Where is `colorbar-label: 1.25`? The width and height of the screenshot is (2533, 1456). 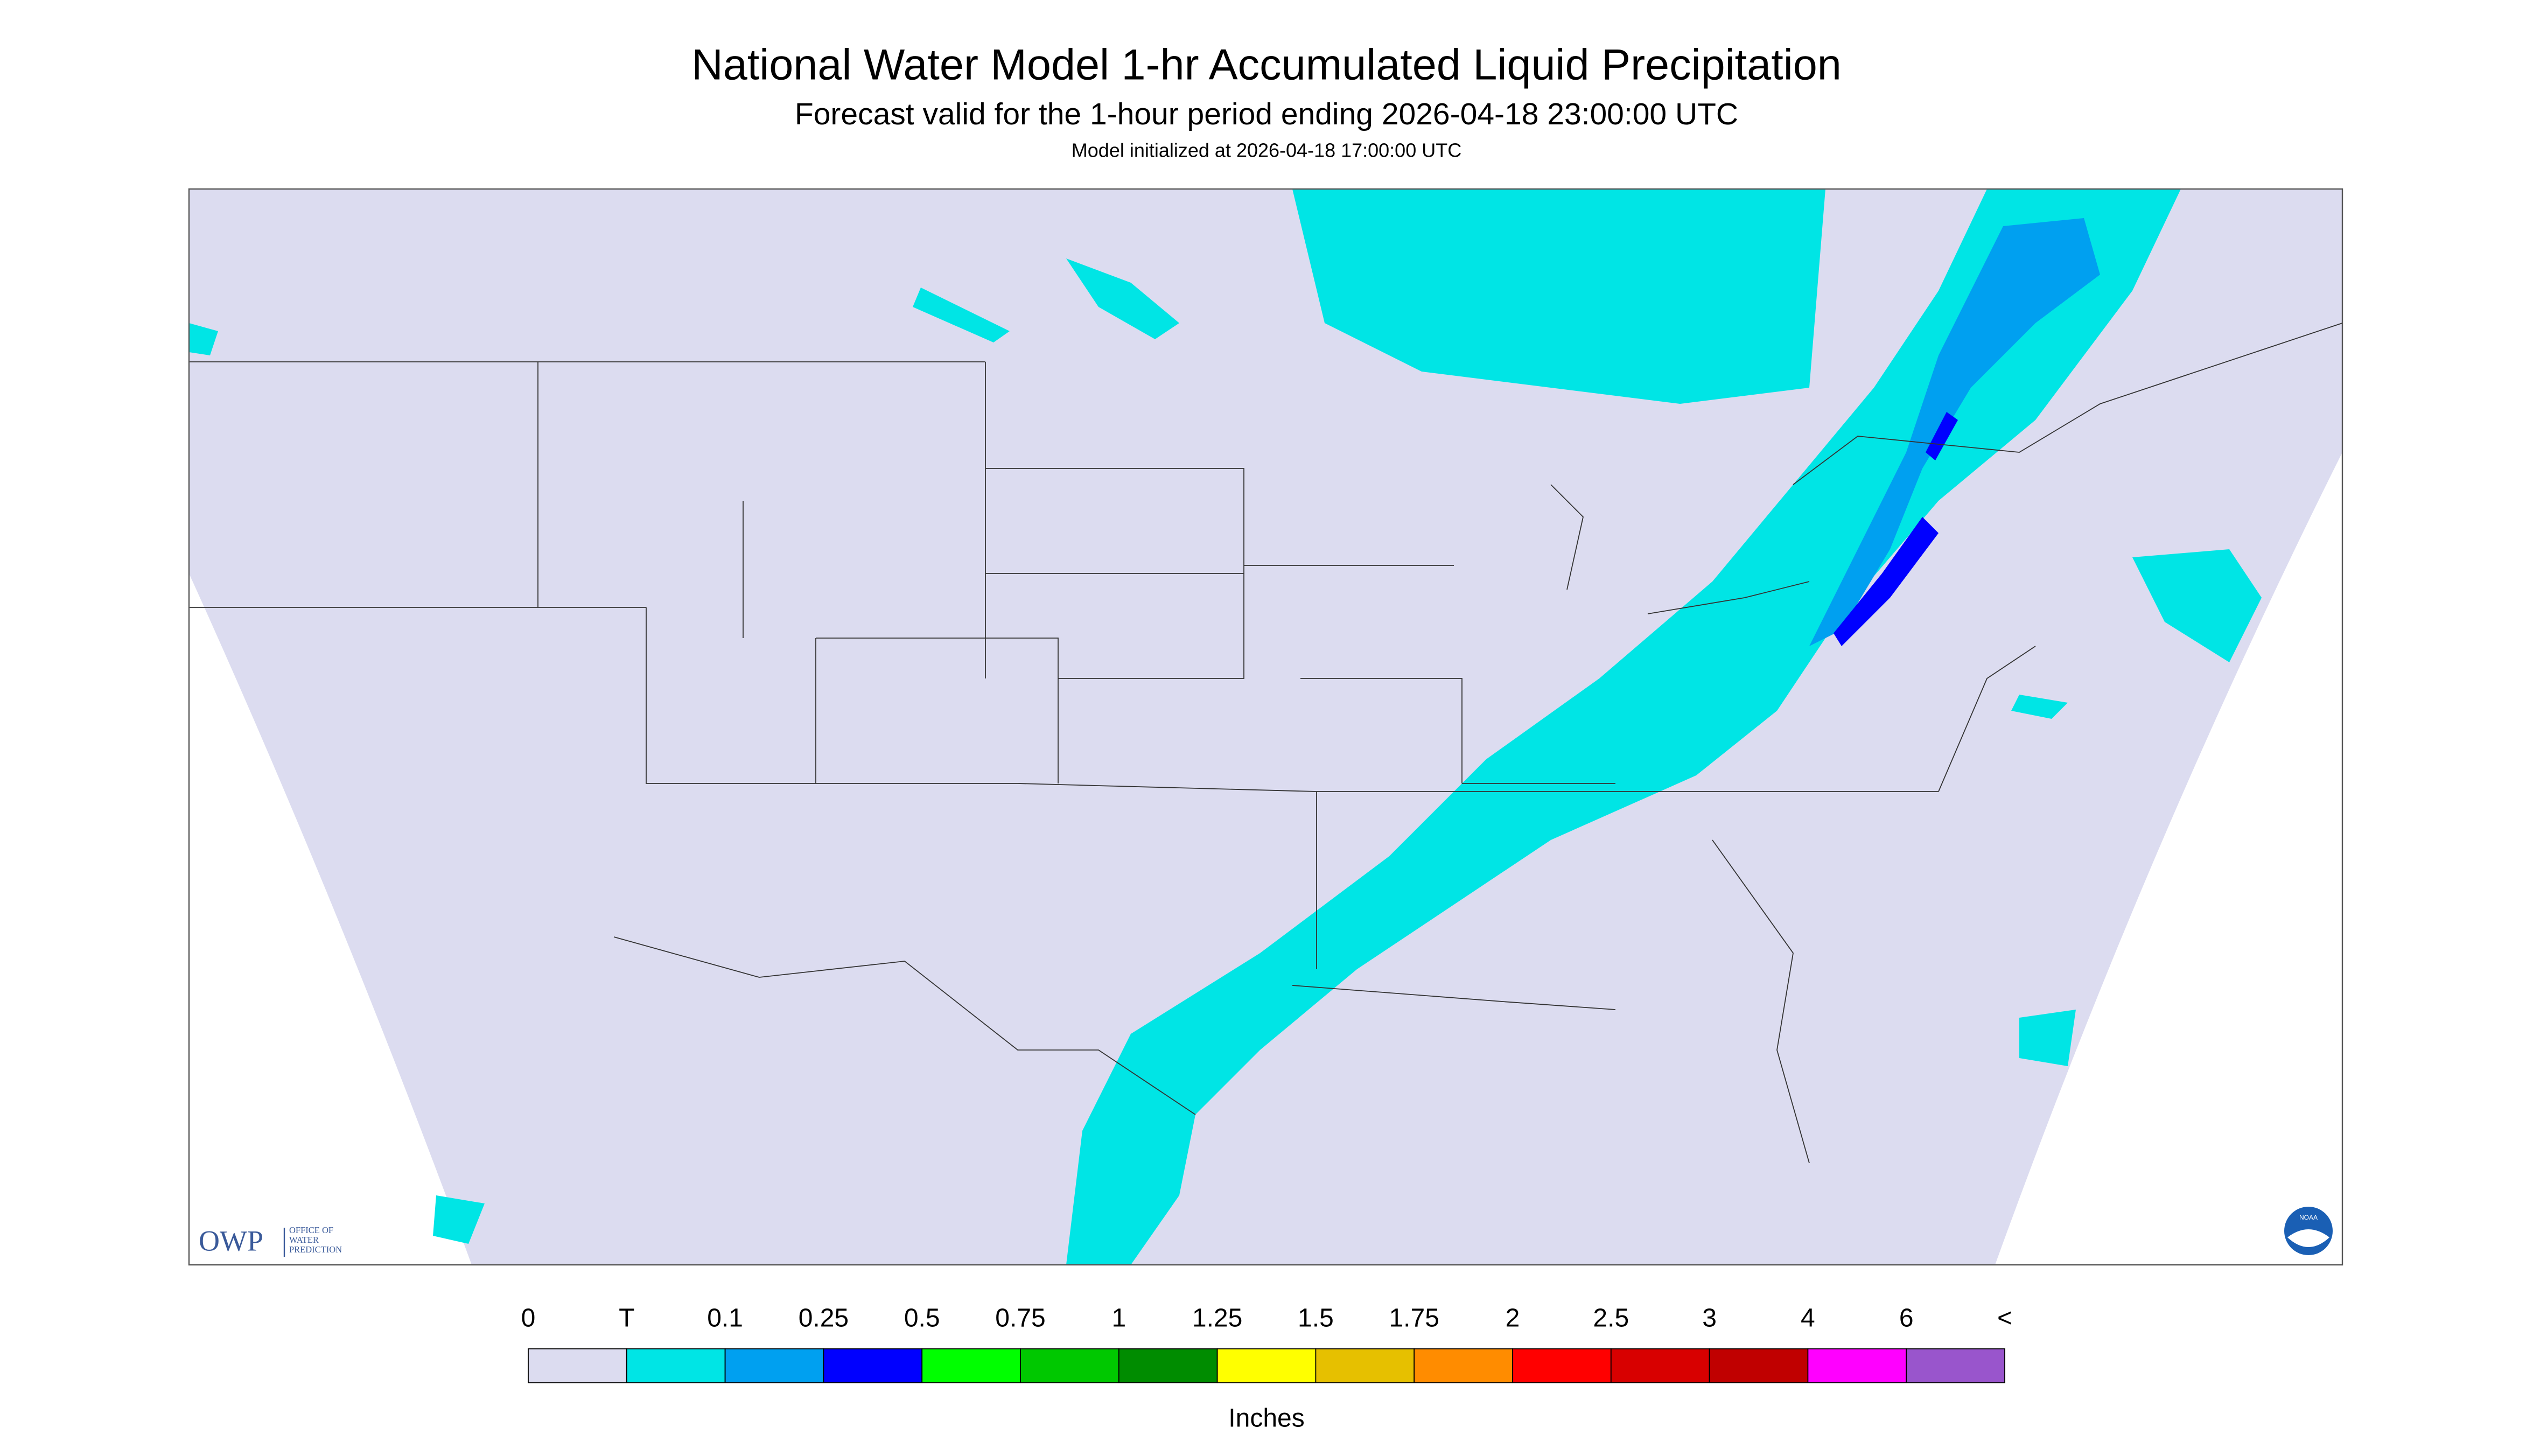
colorbar-label: 1.25 is located at coordinates (1217, 1318).